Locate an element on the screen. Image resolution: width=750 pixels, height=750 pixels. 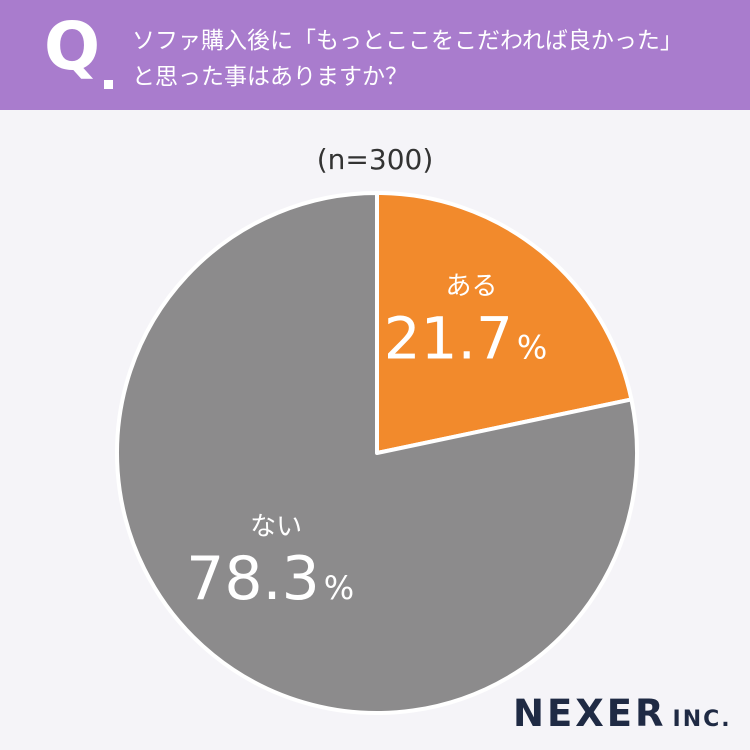
brand-suffix: INC. is located at coordinates (702, 719).